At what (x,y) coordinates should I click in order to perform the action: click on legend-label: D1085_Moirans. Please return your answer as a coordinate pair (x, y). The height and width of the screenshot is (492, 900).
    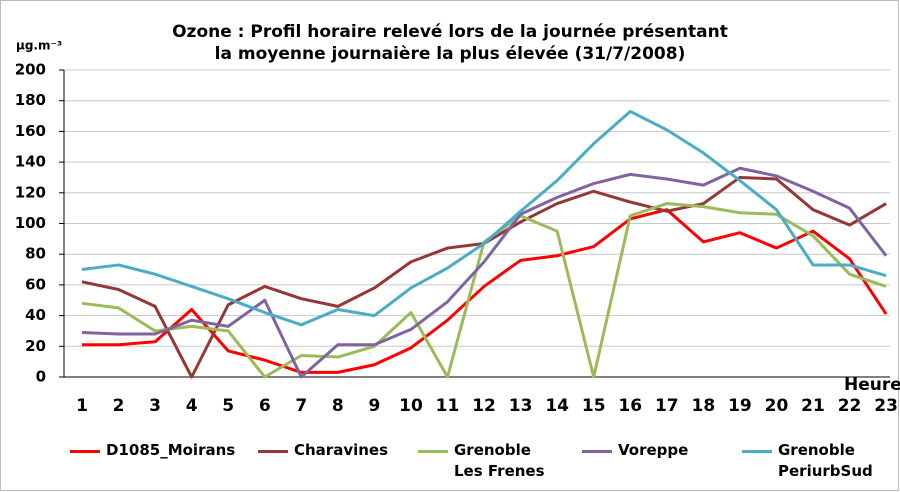
    Looking at the image, I should click on (171, 450).